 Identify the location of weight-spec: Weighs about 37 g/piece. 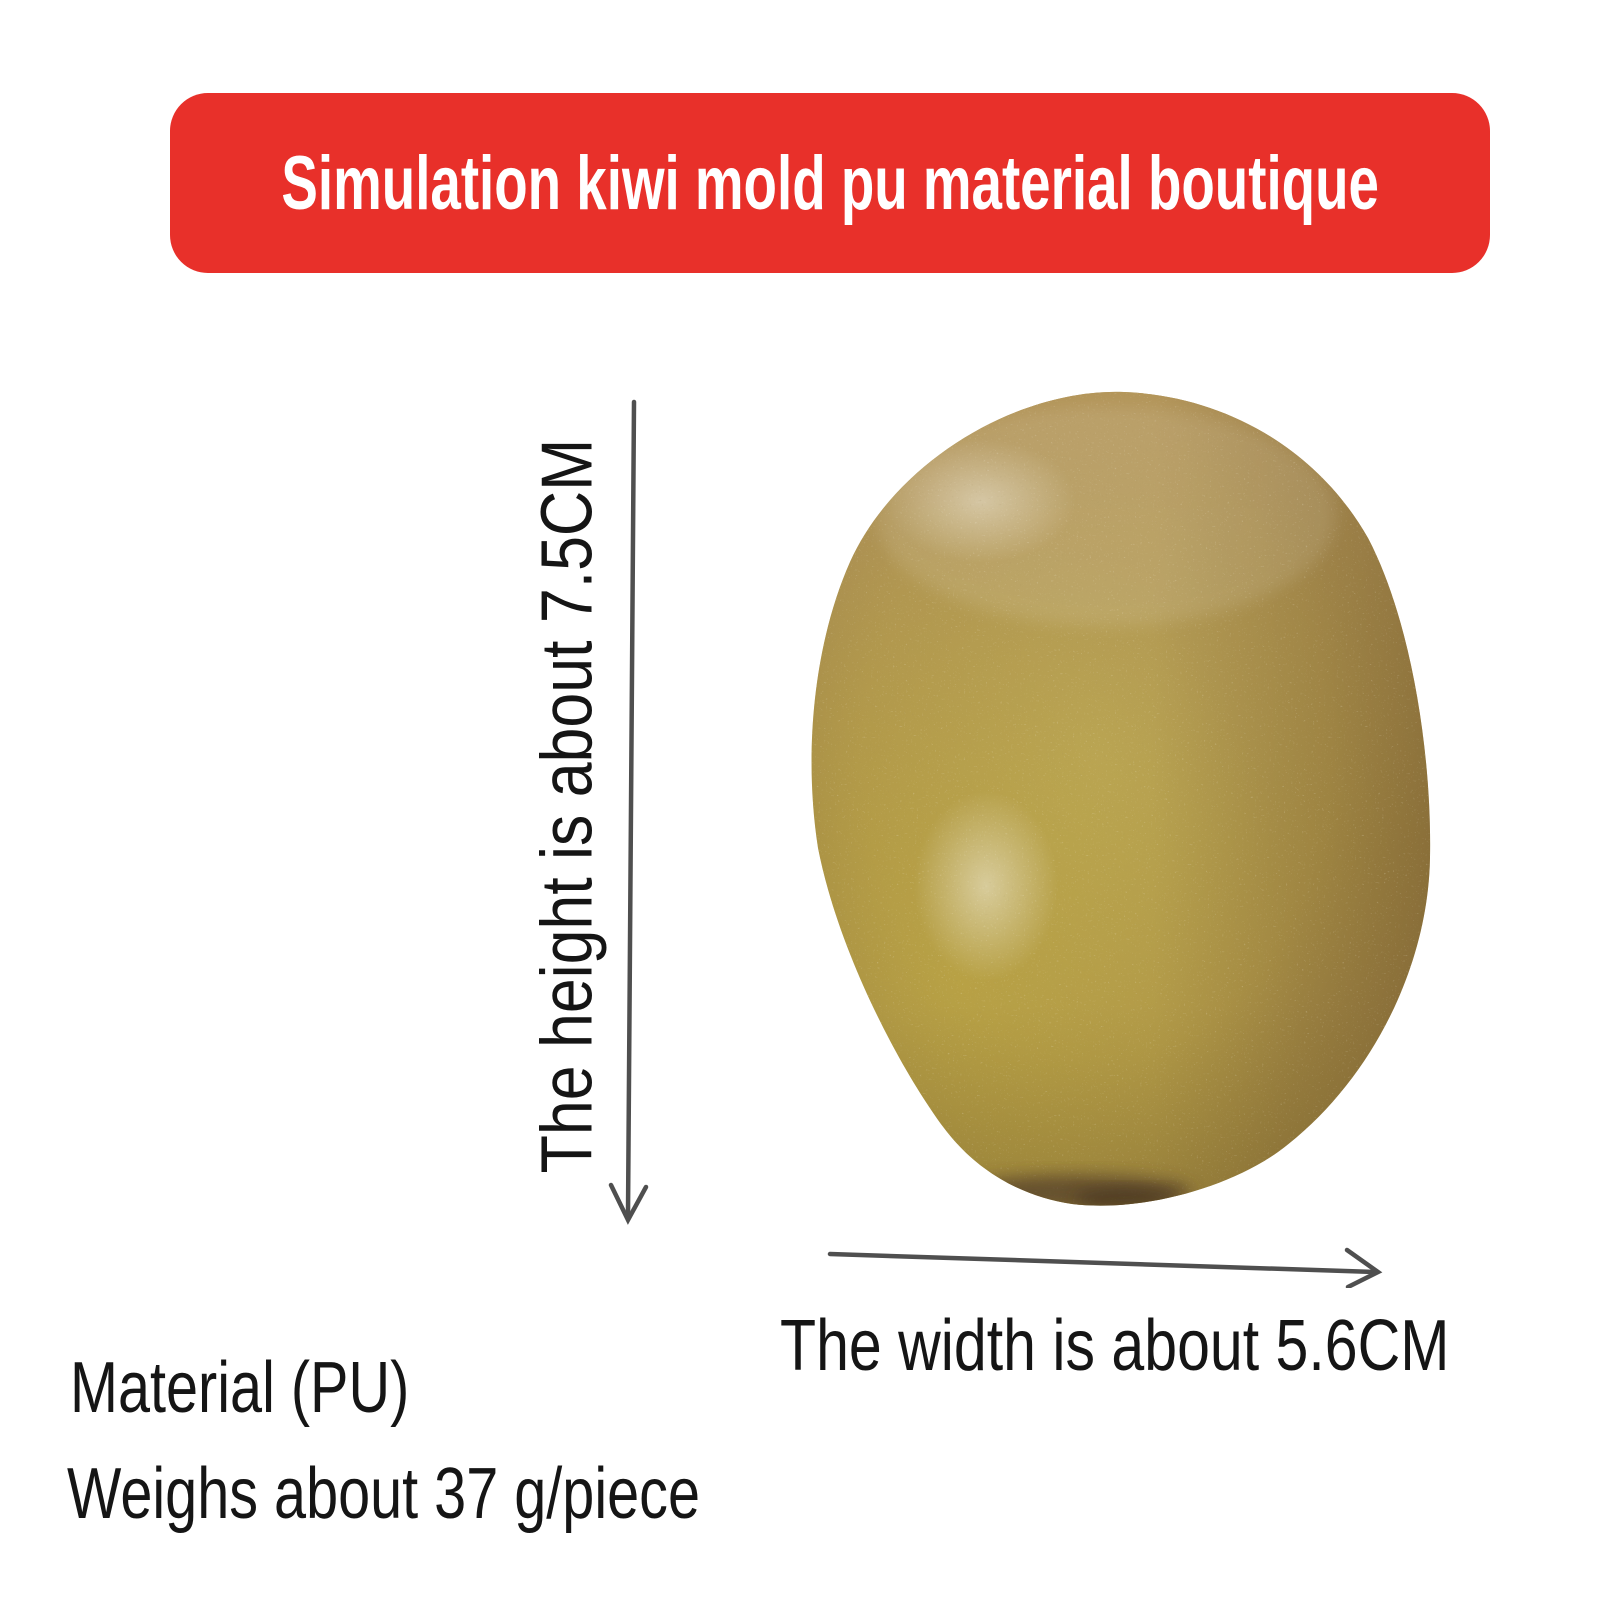
(462, 1494).